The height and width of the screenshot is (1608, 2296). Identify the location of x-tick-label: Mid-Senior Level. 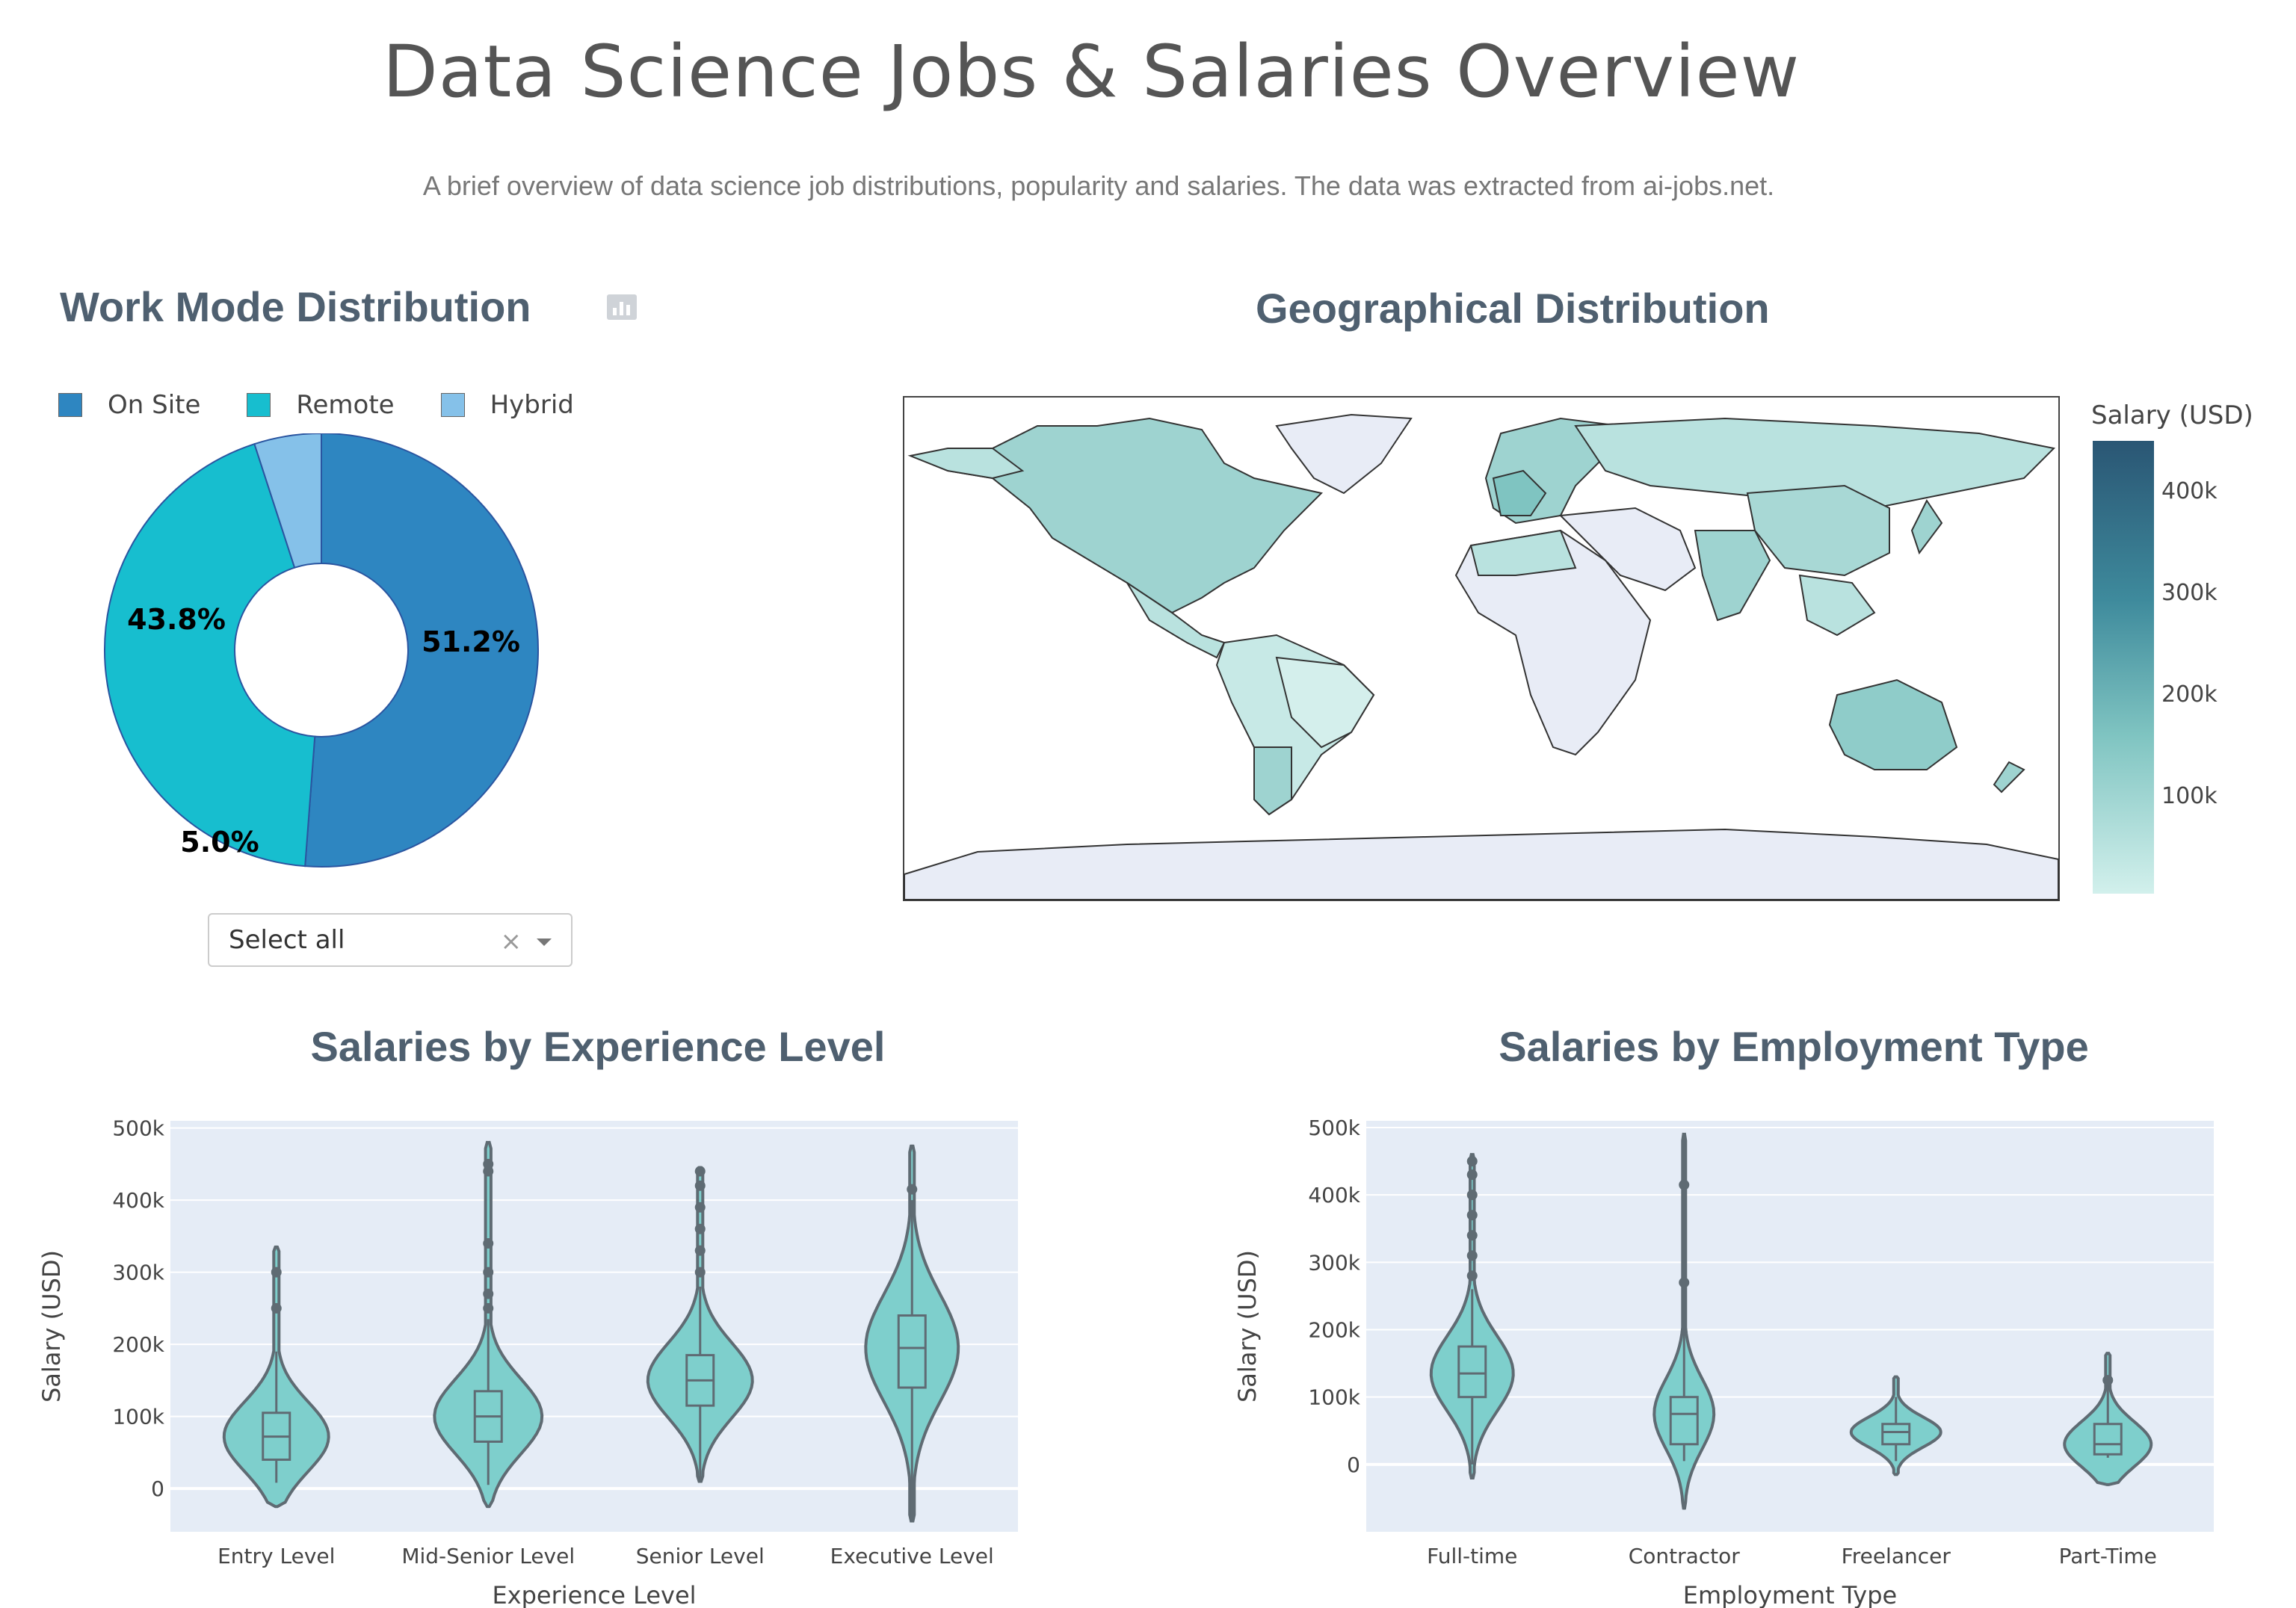
(488, 1556).